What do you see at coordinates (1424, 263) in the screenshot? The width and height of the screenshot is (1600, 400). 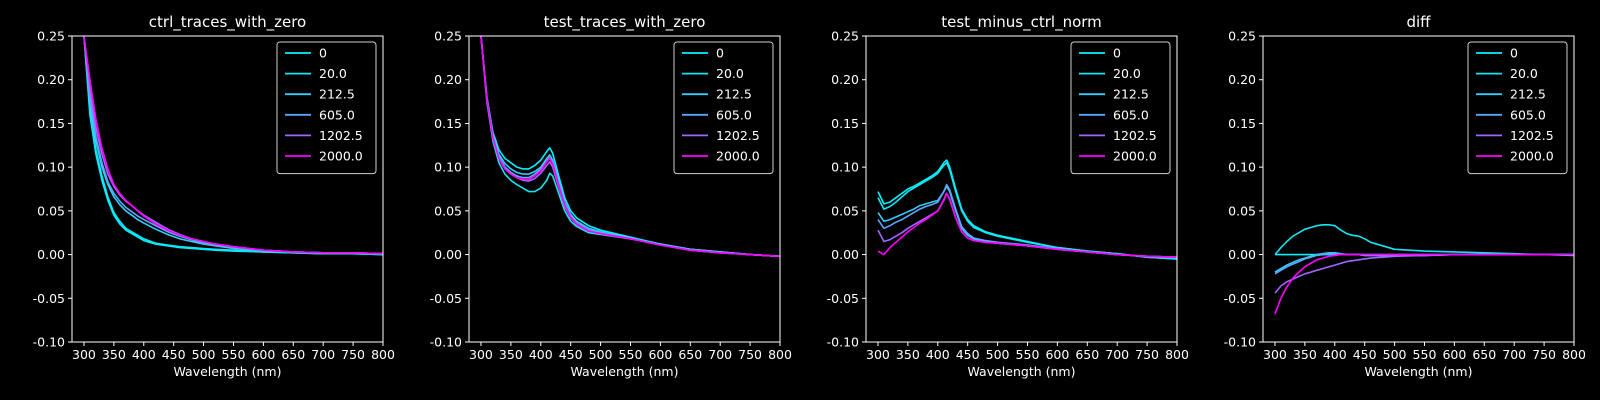 I see `series-line-605.0` at bounding box center [1424, 263].